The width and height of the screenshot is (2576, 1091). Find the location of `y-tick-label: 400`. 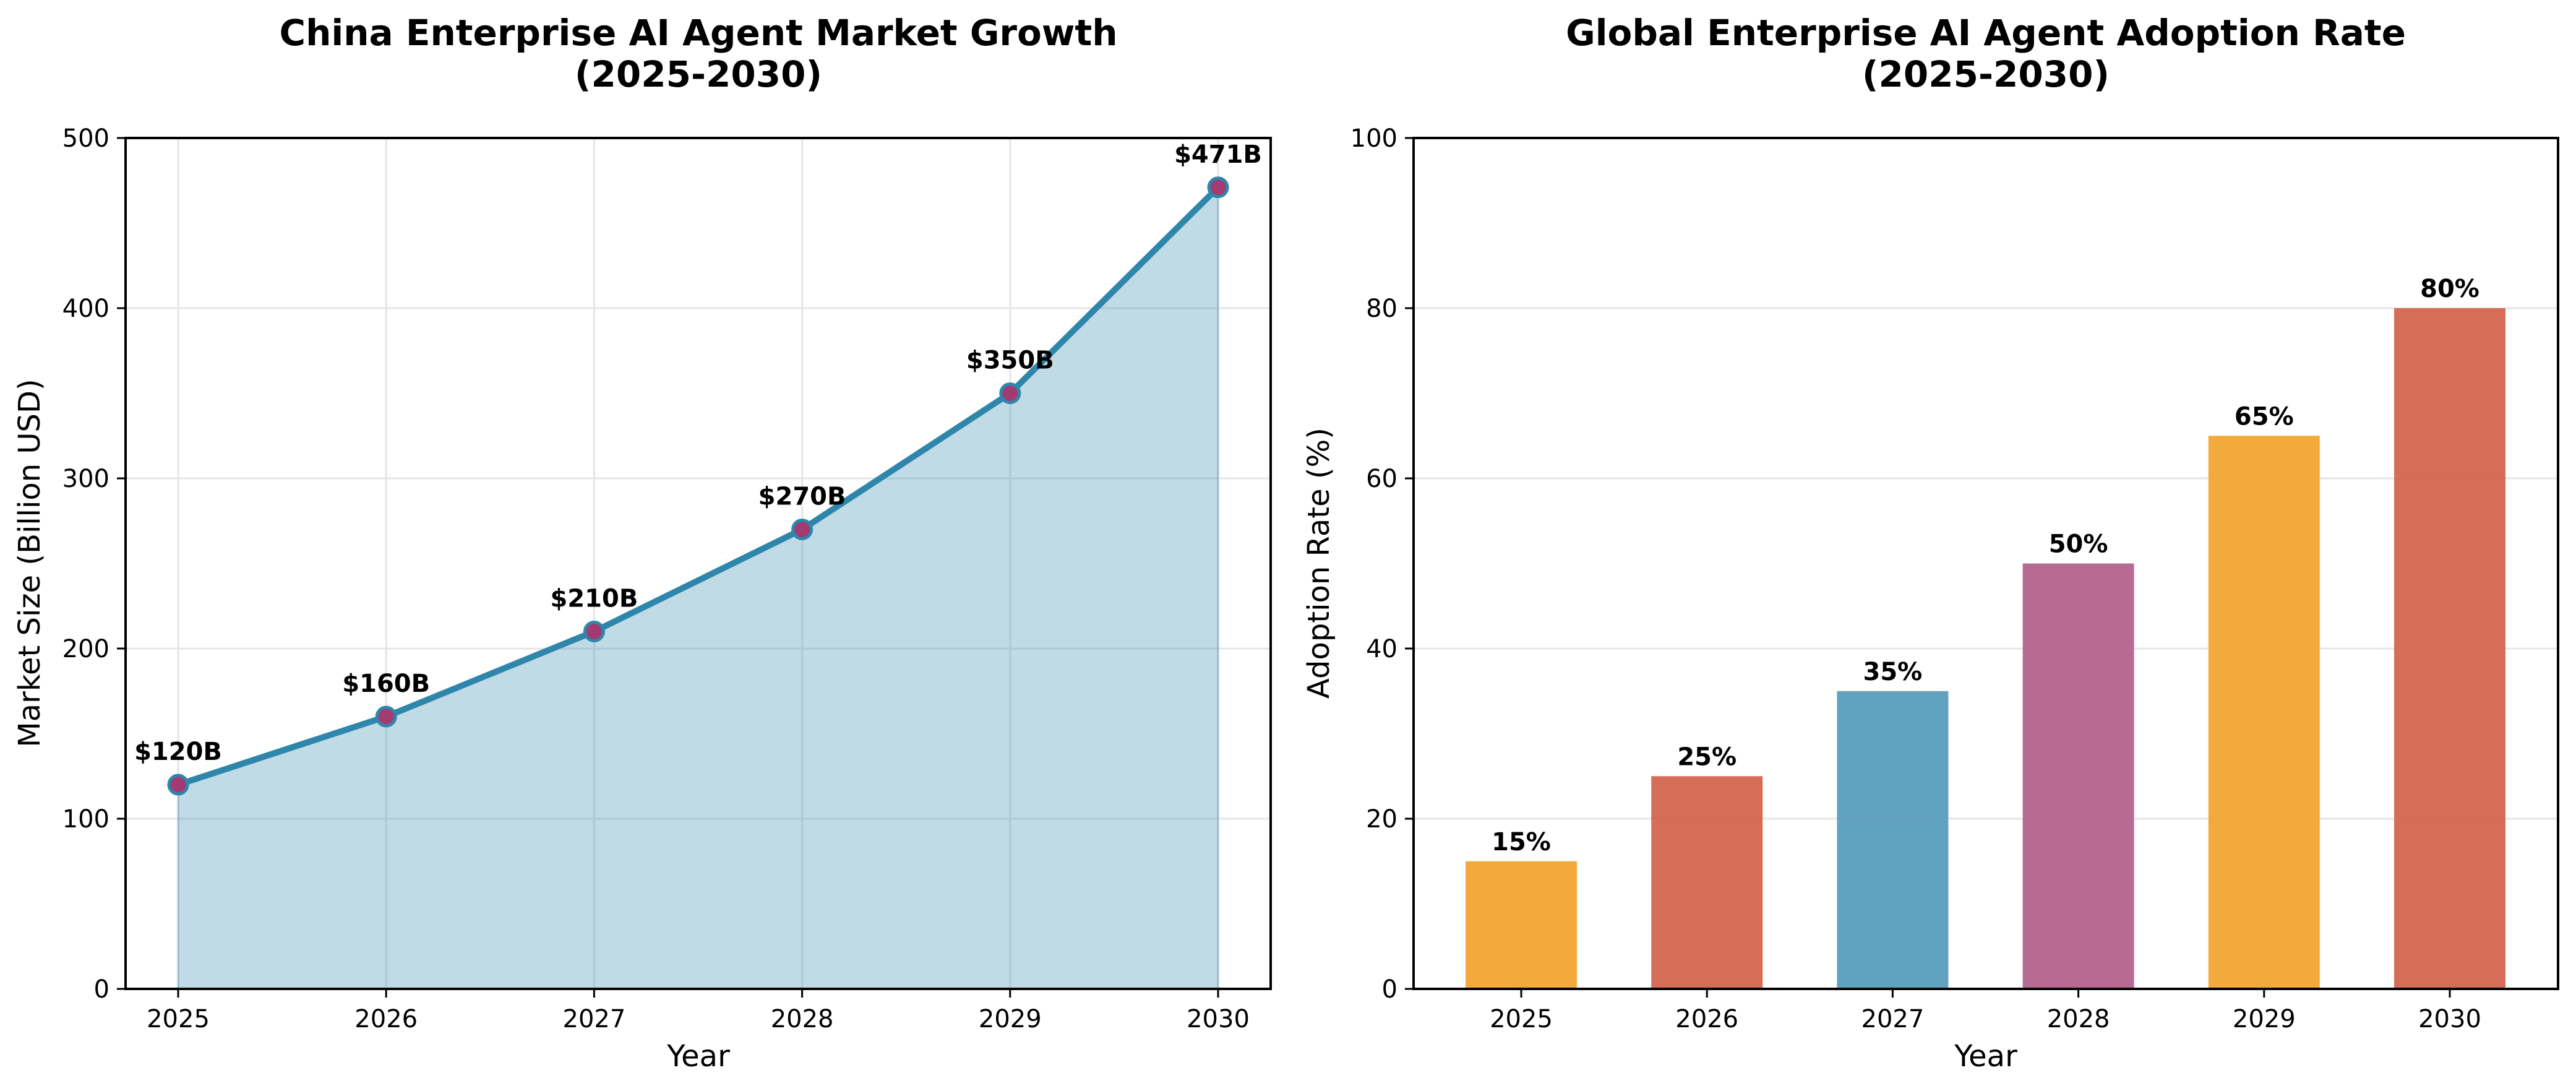

y-tick-label: 400 is located at coordinates (85, 309).